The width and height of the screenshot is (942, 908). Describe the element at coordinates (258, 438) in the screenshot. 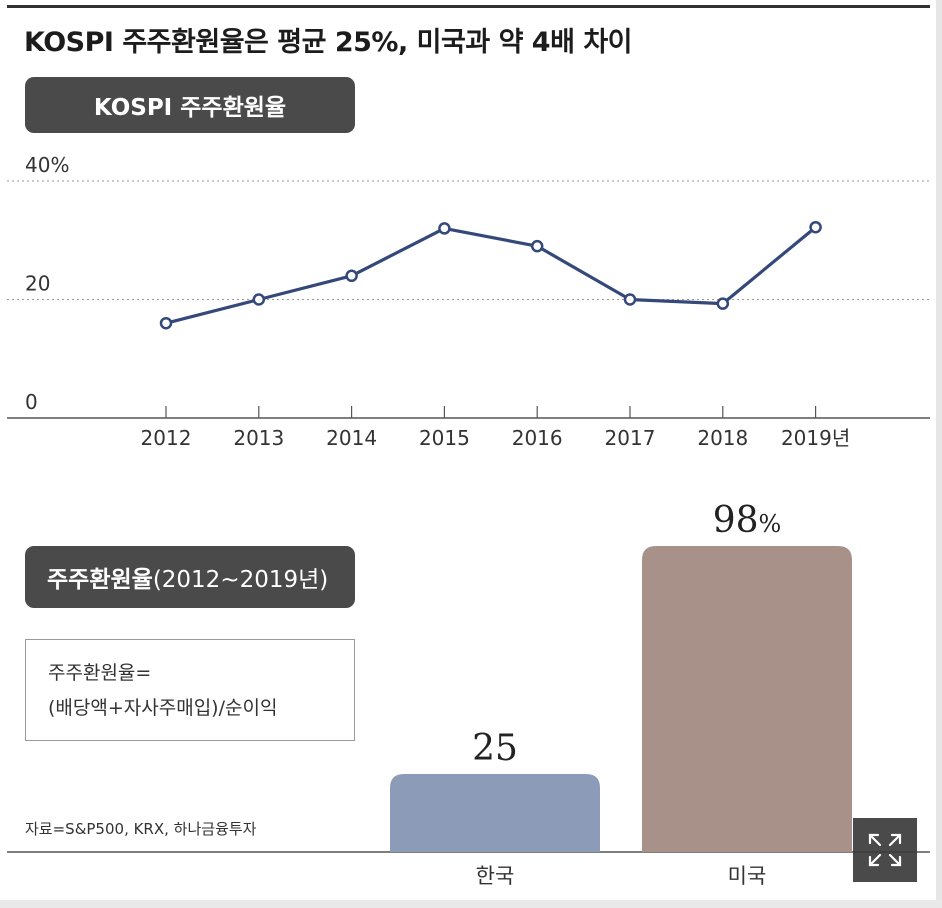

I see `x-tick-label: 2013` at that location.